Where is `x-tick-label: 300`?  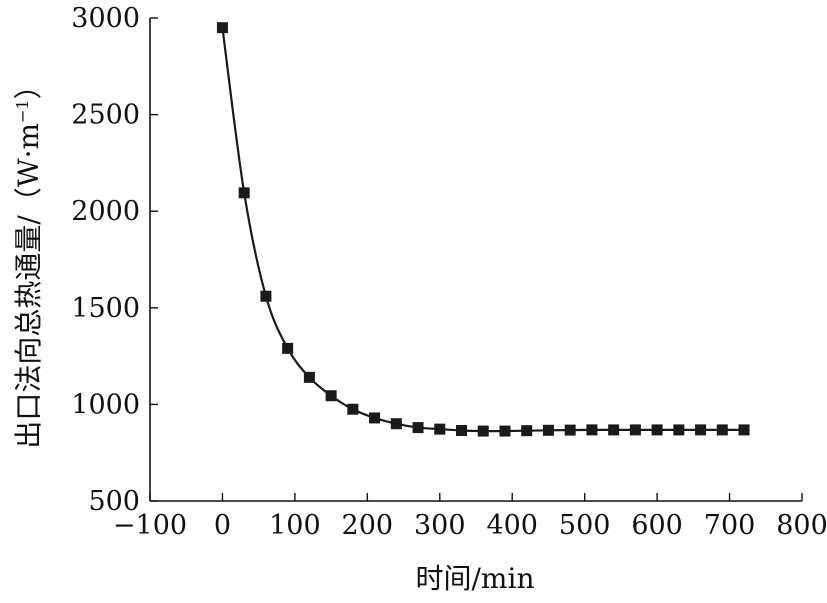 x-tick-label: 300 is located at coordinates (440, 525).